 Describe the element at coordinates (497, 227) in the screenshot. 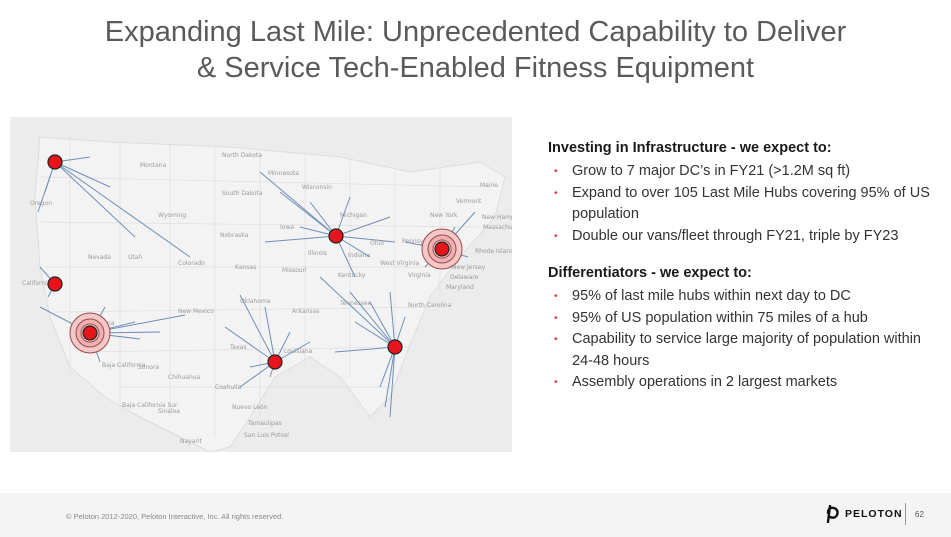

I see `map-label: Massachusetts` at that location.